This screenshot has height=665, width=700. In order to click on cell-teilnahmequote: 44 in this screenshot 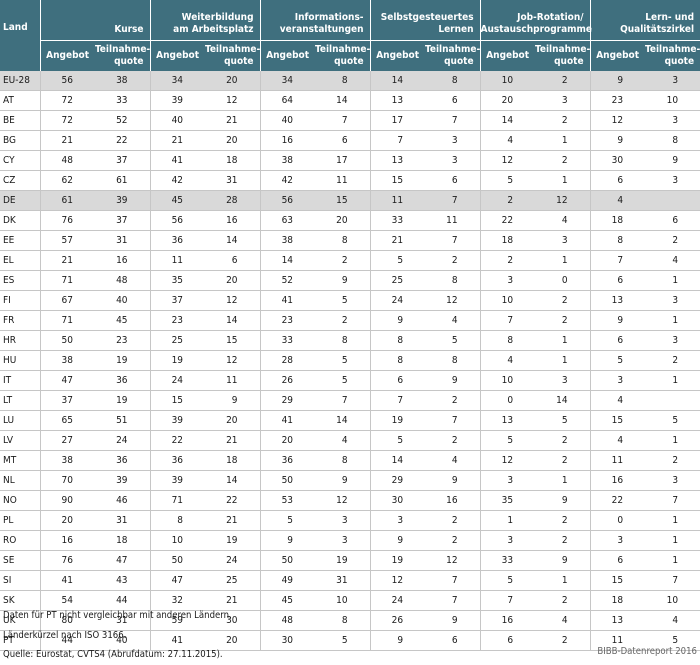, I will do `click(123, 600)`.